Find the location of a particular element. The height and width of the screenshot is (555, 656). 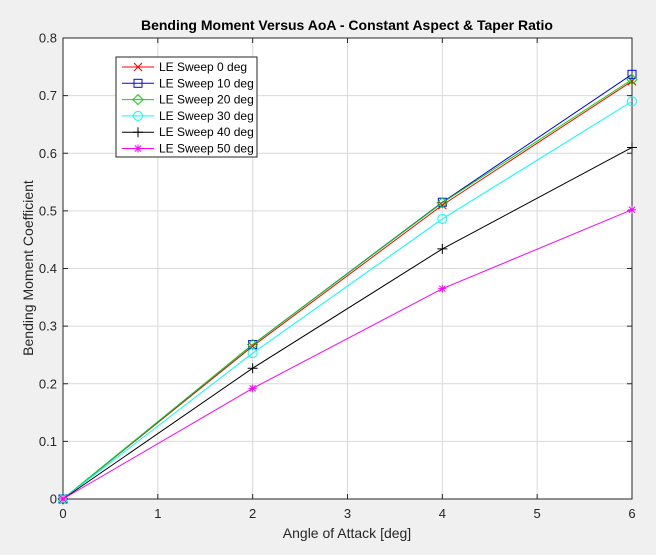

x-axis-label: Angle of Attack [deg] is located at coordinates (347, 533).